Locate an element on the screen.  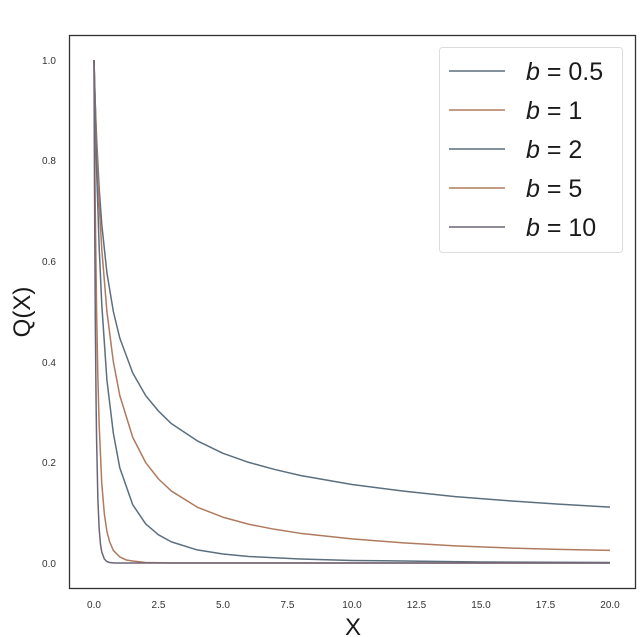
x-tick-label: 5.0 is located at coordinates (223, 605).